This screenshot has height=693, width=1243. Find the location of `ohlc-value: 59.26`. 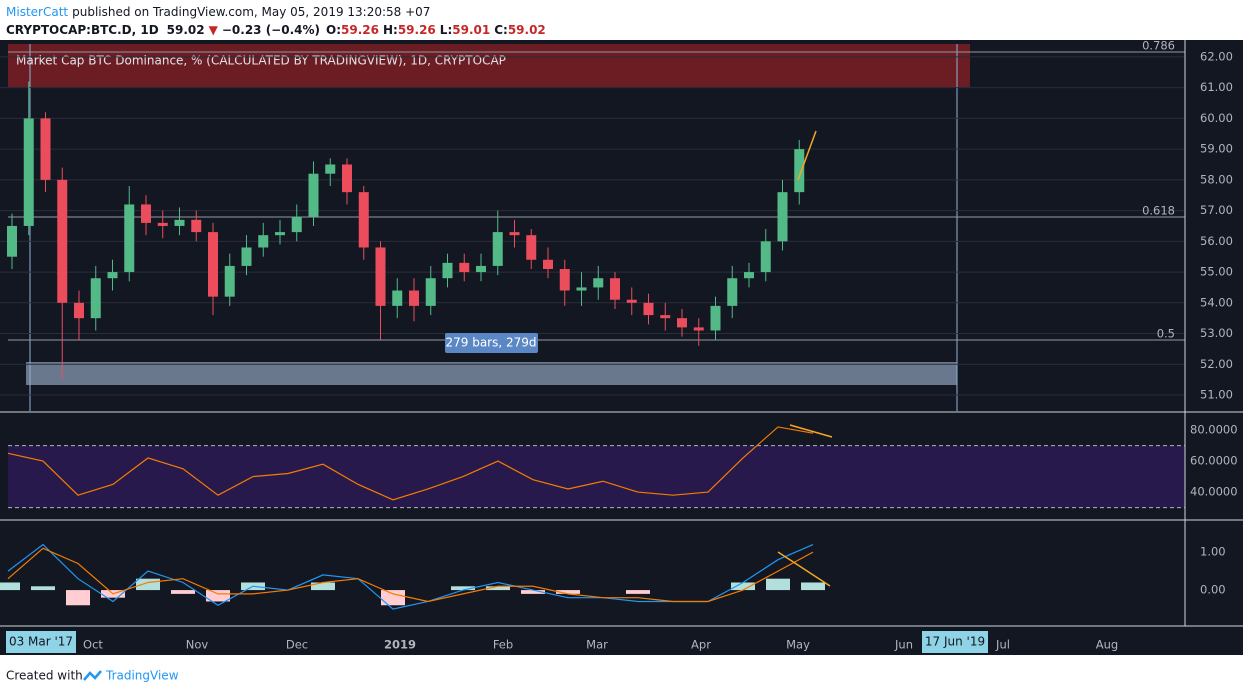

ohlc-value: 59.26 is located at coordinates (360, 30).